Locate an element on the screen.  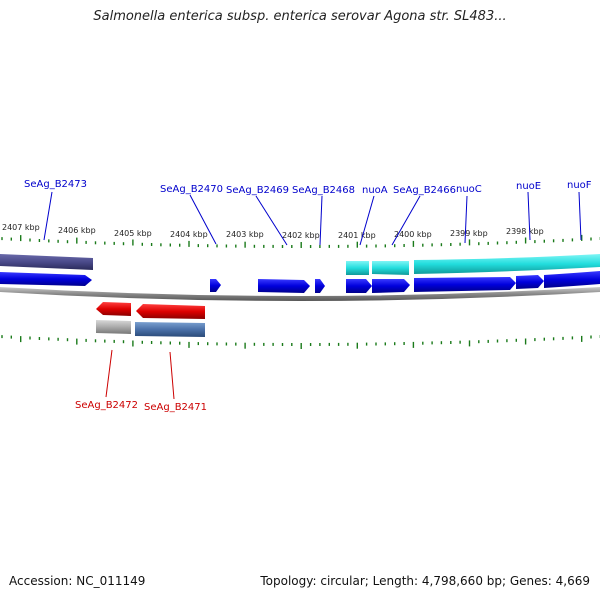
forward-operon-track is located at coordinates (300, 264).